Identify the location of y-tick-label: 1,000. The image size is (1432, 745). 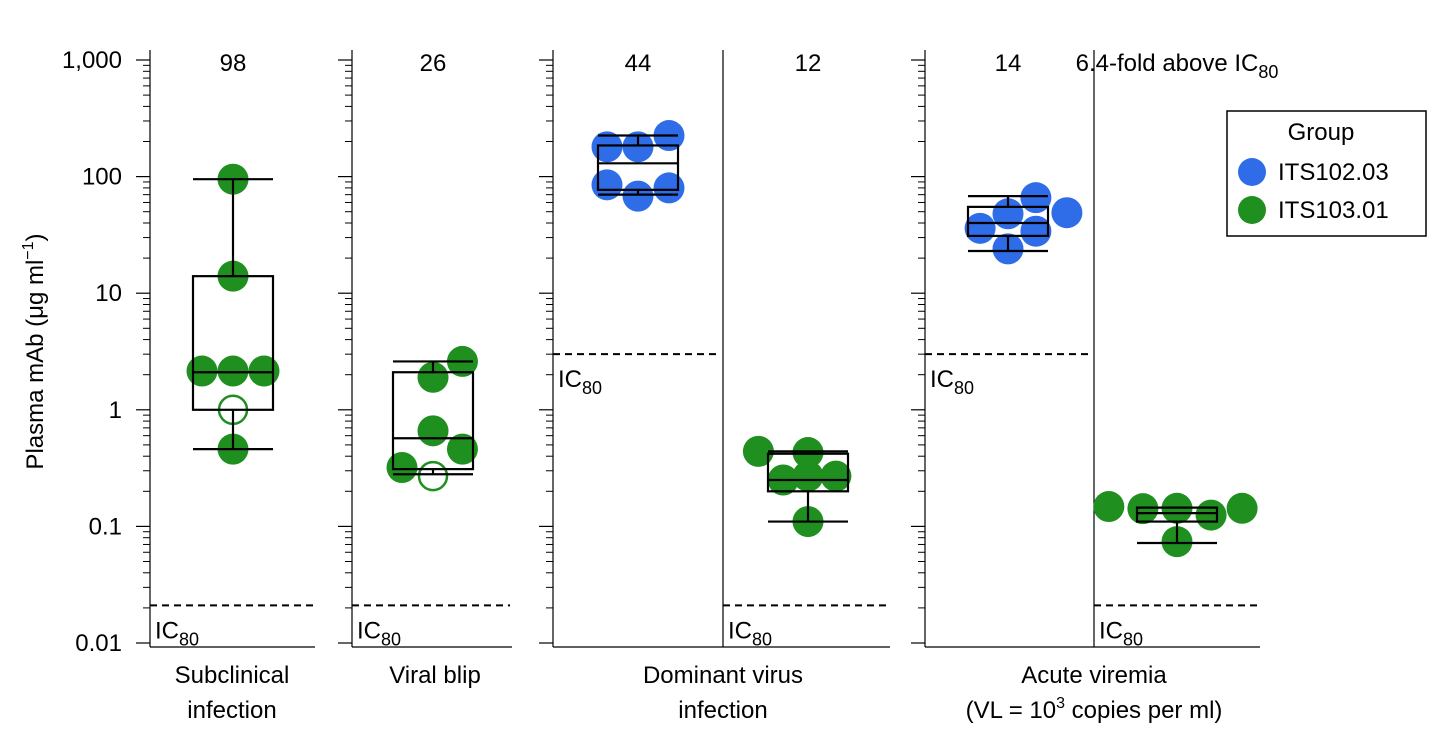
(92, 60).